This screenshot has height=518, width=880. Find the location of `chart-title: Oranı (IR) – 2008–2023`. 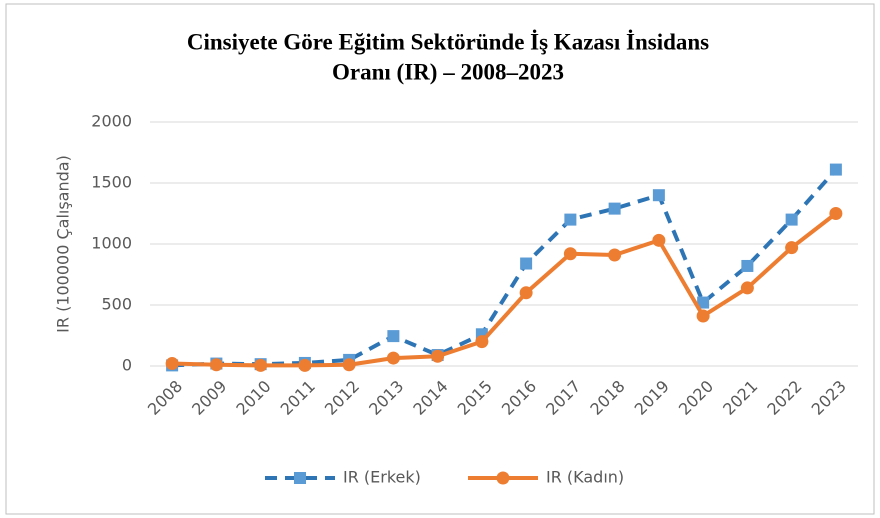

chart-title: Oranı (IR) – 2008–2023 is located at coordinates (448, 71).